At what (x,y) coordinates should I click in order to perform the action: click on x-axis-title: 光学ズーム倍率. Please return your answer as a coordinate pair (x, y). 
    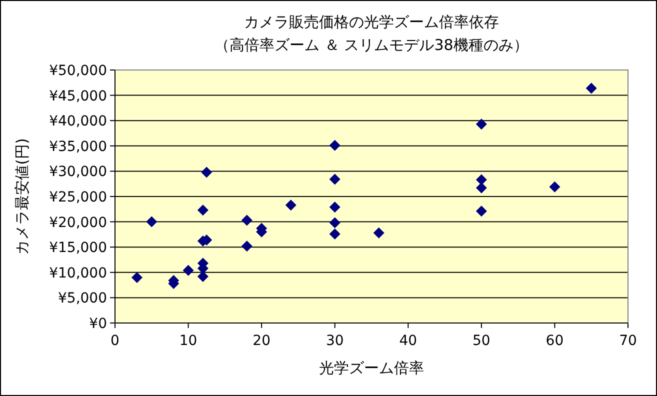
    Looking at the image, I should click on (371, 368).